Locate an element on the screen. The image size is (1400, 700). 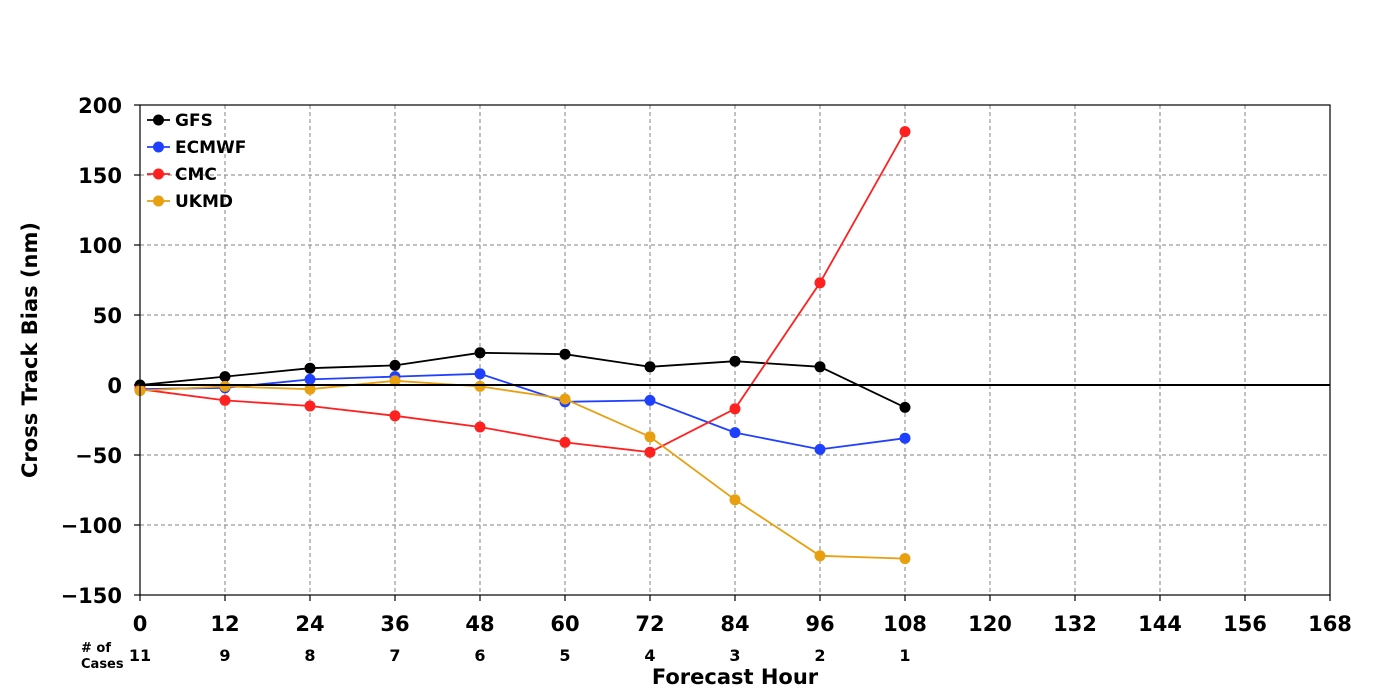
series-line-gfs is located at coordinates (522, 380).